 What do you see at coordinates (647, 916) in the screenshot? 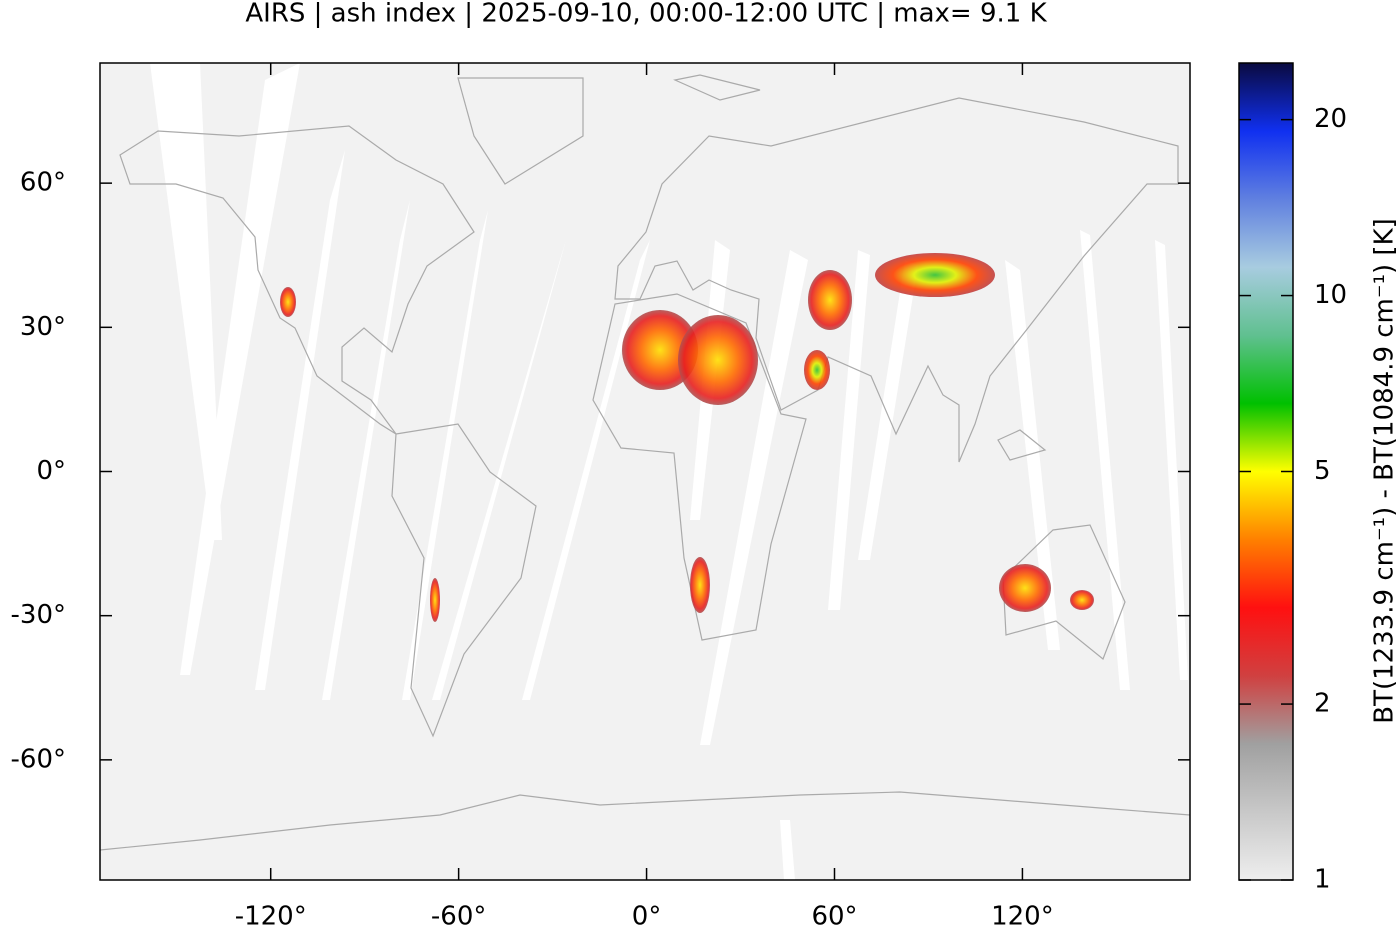
I see `x-tick-label: 0°` at bounding box center [647, 916].